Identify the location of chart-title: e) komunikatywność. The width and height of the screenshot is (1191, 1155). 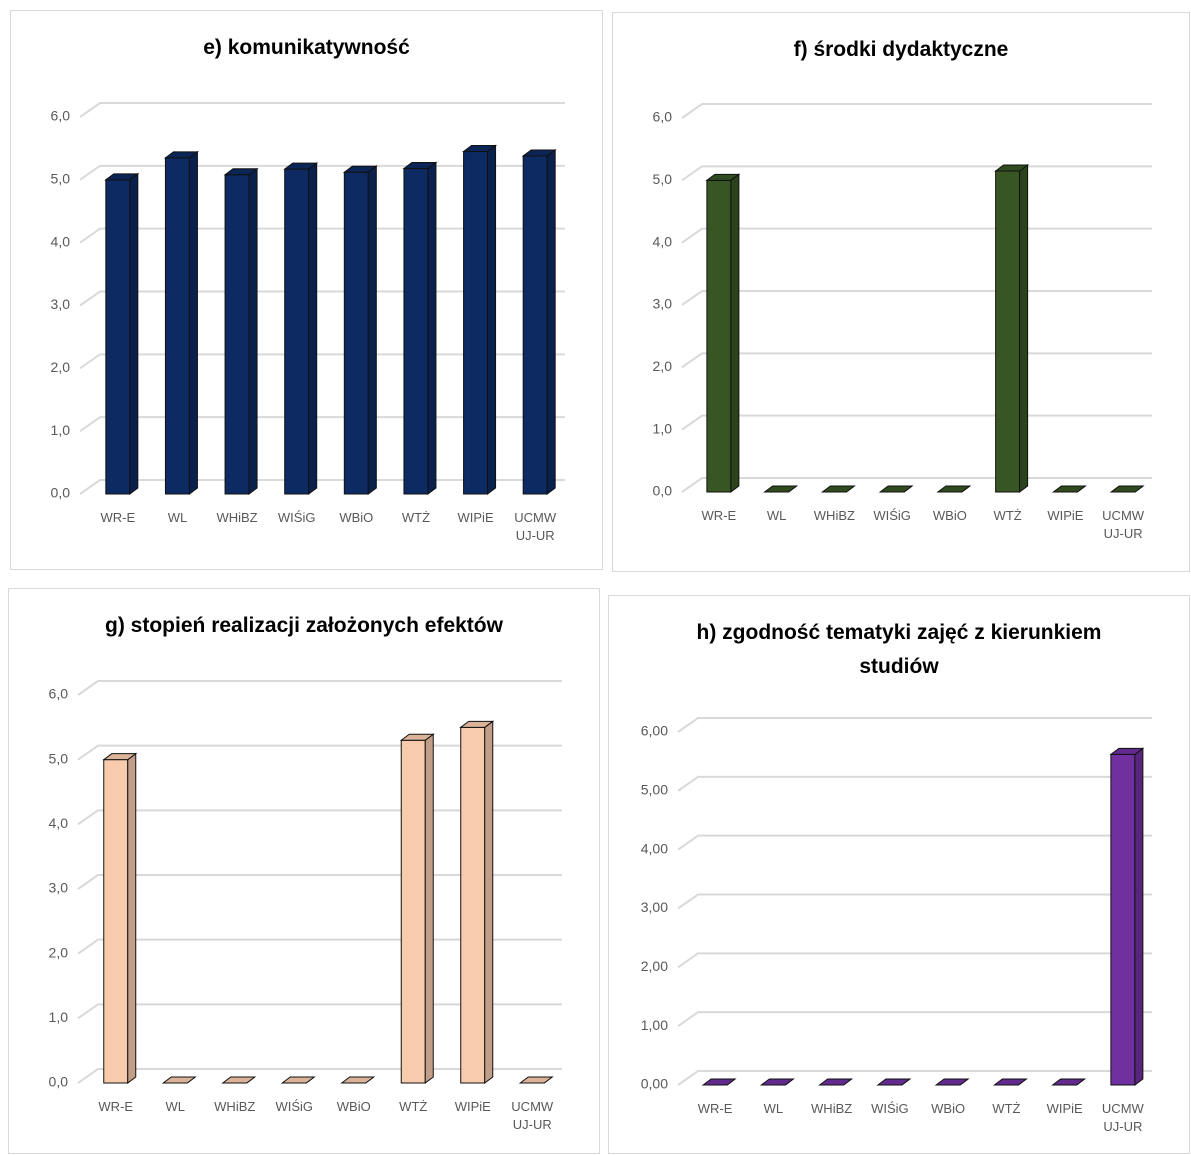
(306, 47).